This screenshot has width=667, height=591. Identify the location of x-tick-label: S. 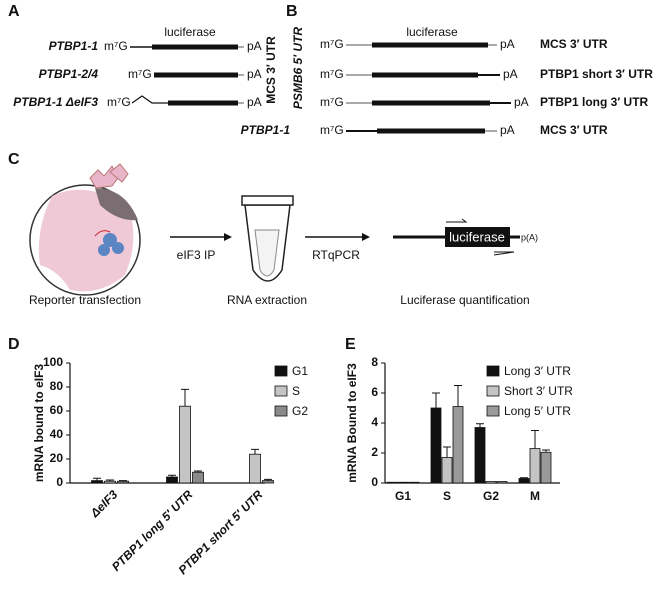
(447, 496).